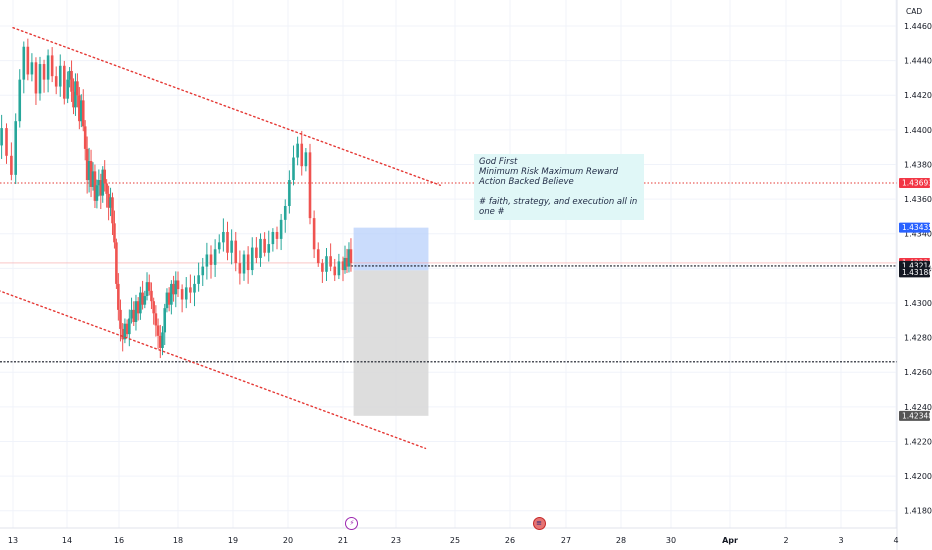  What do you see at coordinates (352, 523) in the screenshot?
I see `flash-event-icon: ⚡` at bounding box center [352, 523].